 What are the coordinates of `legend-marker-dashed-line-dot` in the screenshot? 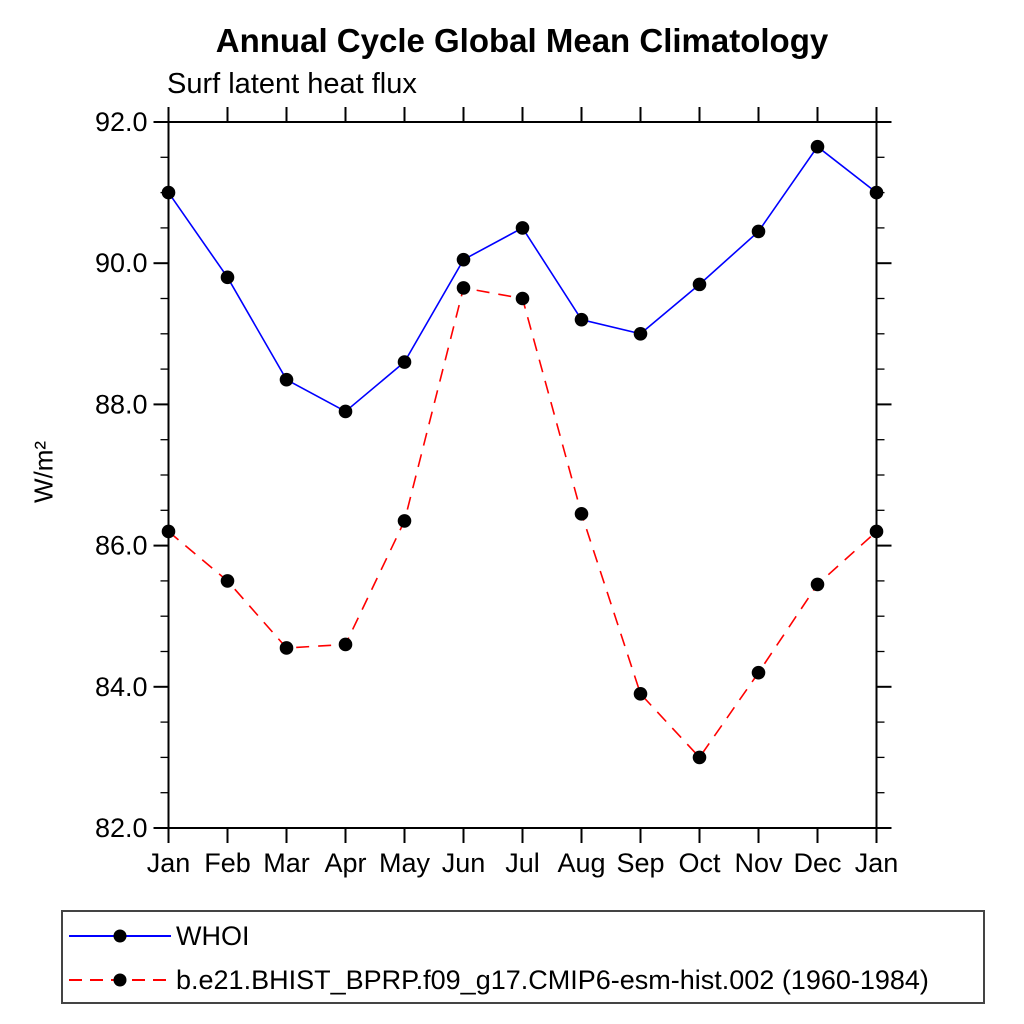 It's located at (120, 980).